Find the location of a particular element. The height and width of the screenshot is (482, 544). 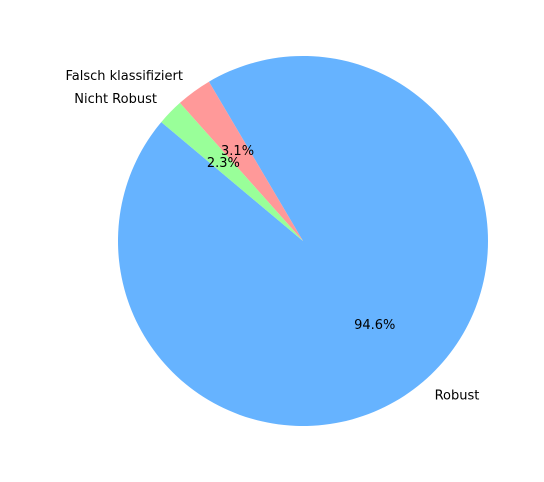

pie-label-1: Falsch klassifiziert is located at coordinates (123, 76).